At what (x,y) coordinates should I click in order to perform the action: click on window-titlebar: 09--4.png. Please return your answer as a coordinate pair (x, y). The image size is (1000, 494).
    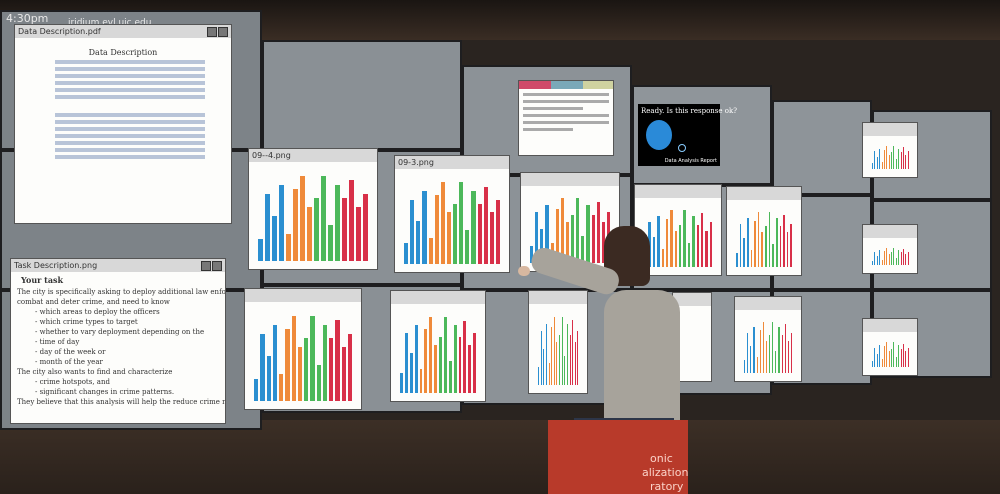
    Looking at the image, I should click on (313, 155).